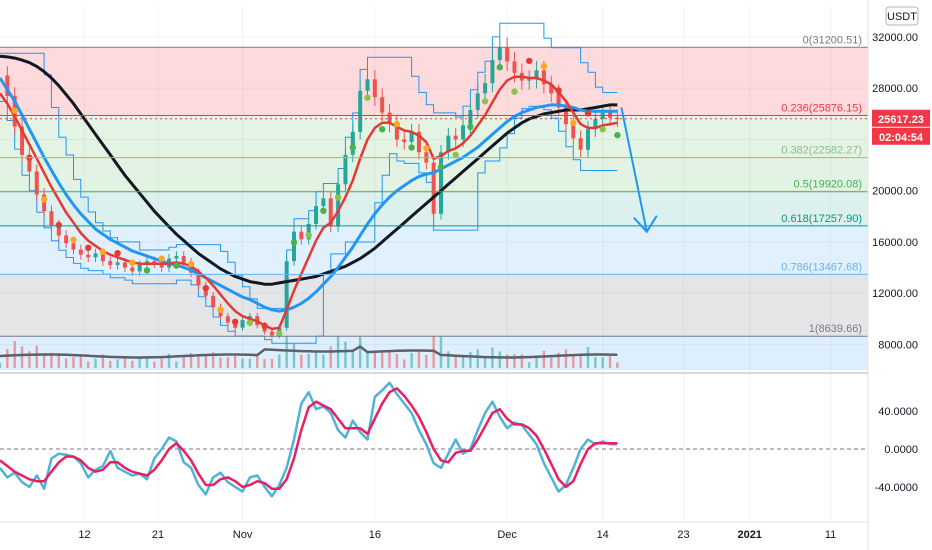 This screenshot has height=550, width=932. What do you see at coordinates (896, 488) in the screenshot?
I see `osc-tick-label: -40.0000` at bounding box center [896, 488].